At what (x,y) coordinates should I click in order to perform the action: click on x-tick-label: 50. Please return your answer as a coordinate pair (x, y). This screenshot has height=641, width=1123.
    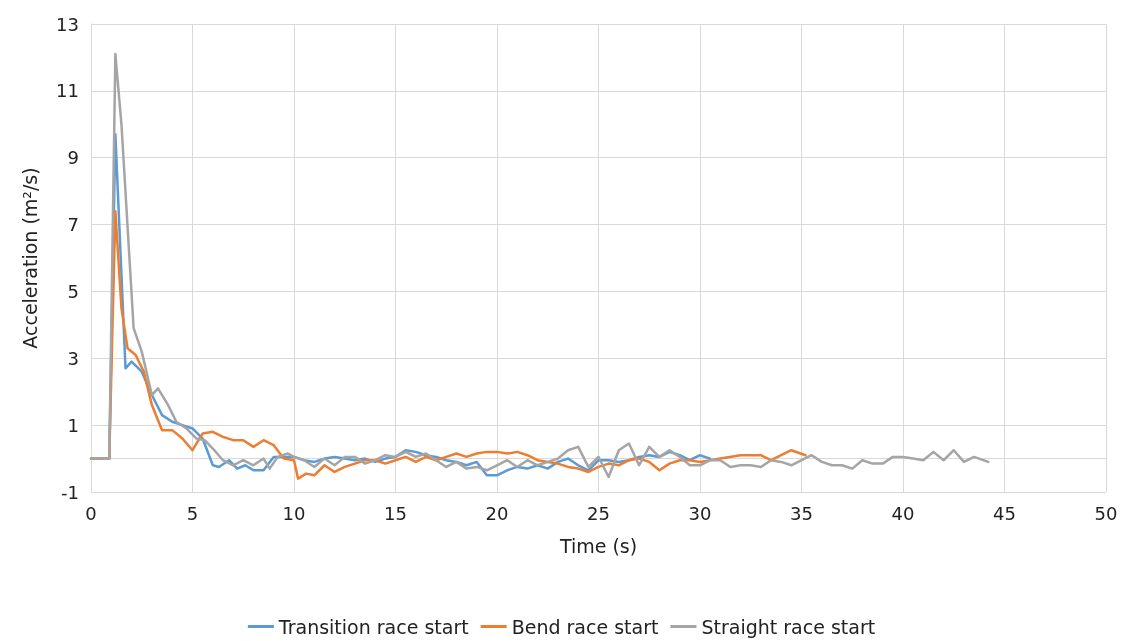
    Looking at the image, I should click on (1106, 513).